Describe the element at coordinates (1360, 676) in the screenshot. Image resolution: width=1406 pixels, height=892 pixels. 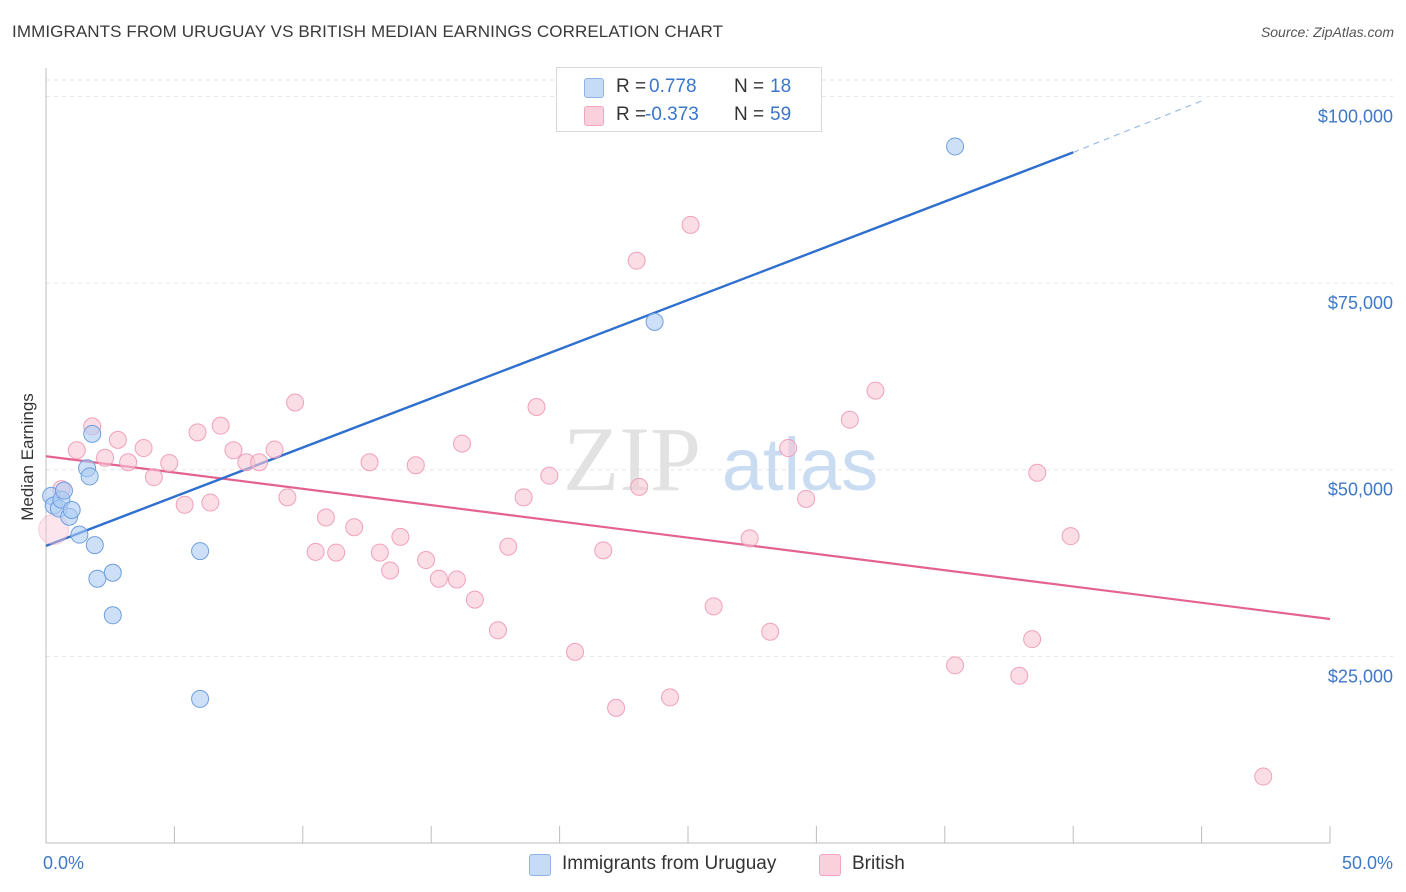
I see `y-tick-label: $25,000` at that location.